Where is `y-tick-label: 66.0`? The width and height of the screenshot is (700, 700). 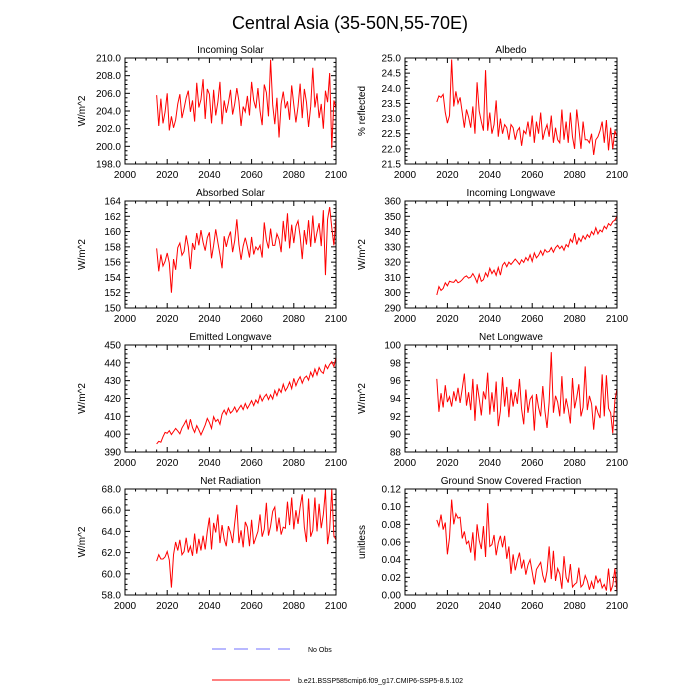
y-tick-label: 66.0 is located at coordinates (112, 511).